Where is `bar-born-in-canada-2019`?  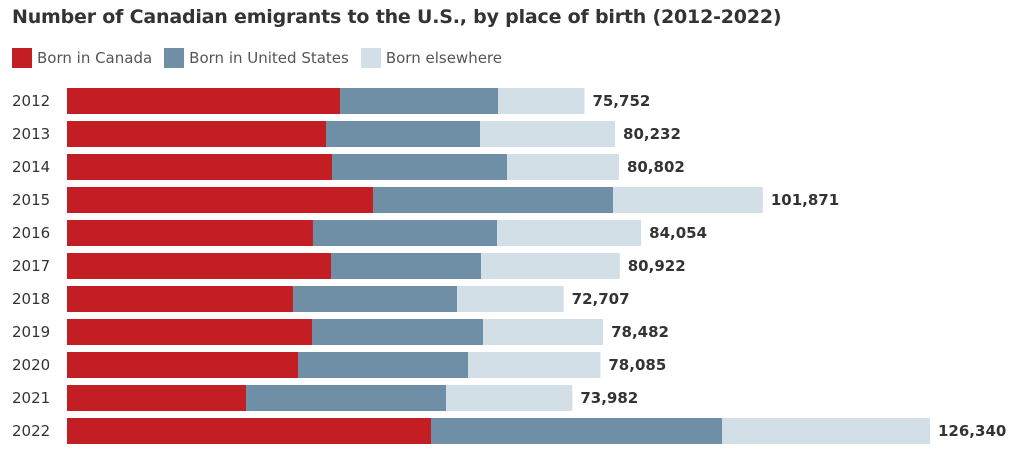 bar-born-in-canada-2019 is located at coordinates (190, 332).